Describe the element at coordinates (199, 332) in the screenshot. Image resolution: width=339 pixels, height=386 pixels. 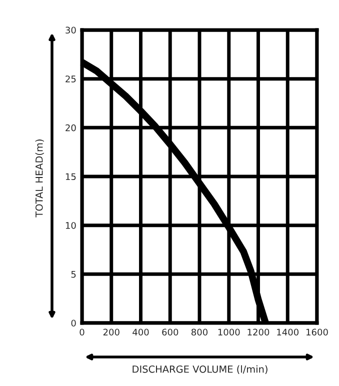
I see `x-tick-label: 800` at that location.